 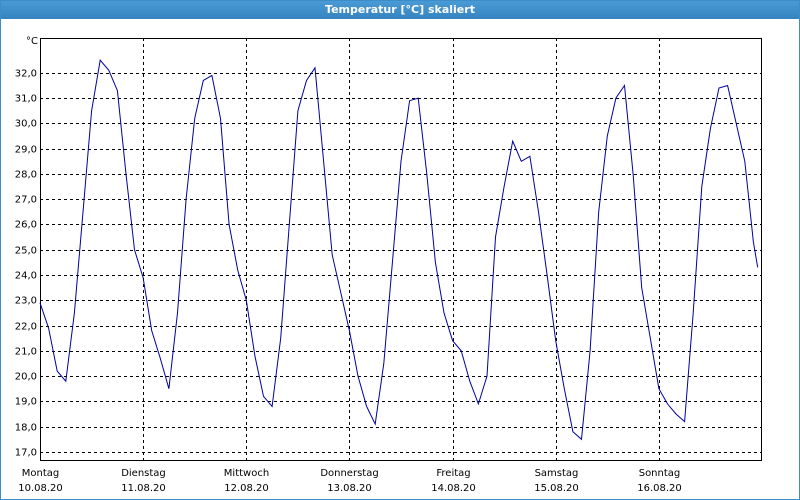 What do you see at coordinates (32, 41) in the screenshot?
I see `y-unit: °C` at bounding box center [32, 41].